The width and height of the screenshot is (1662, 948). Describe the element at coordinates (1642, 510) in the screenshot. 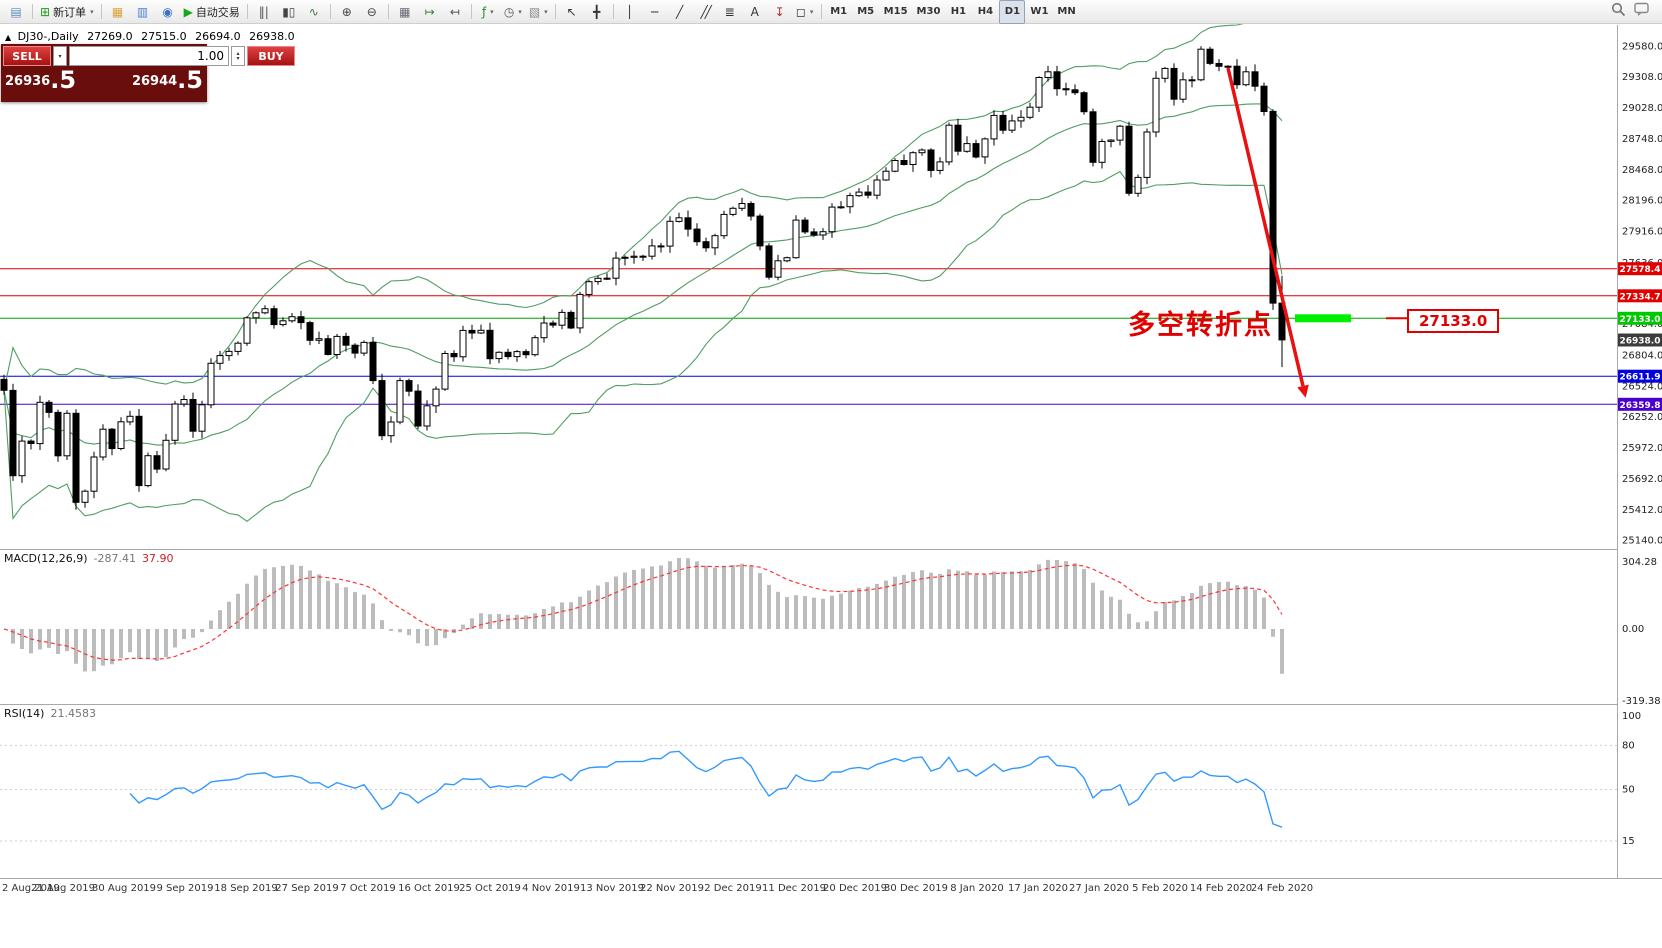

I see `svg-text: 25412.0` at that location.